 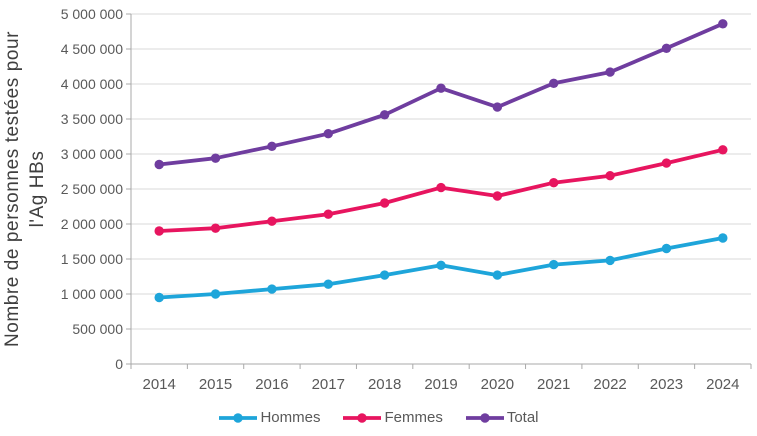 I want to click on x-tick-label: 2020, so click(x=497, y=384).